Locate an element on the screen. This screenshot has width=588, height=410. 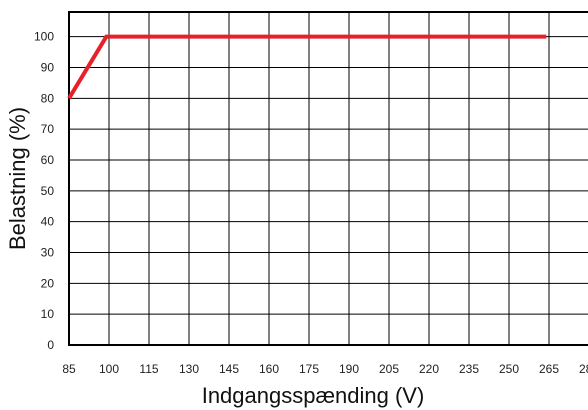
y-tick-label: 20 is located at coordinates (48, 283).